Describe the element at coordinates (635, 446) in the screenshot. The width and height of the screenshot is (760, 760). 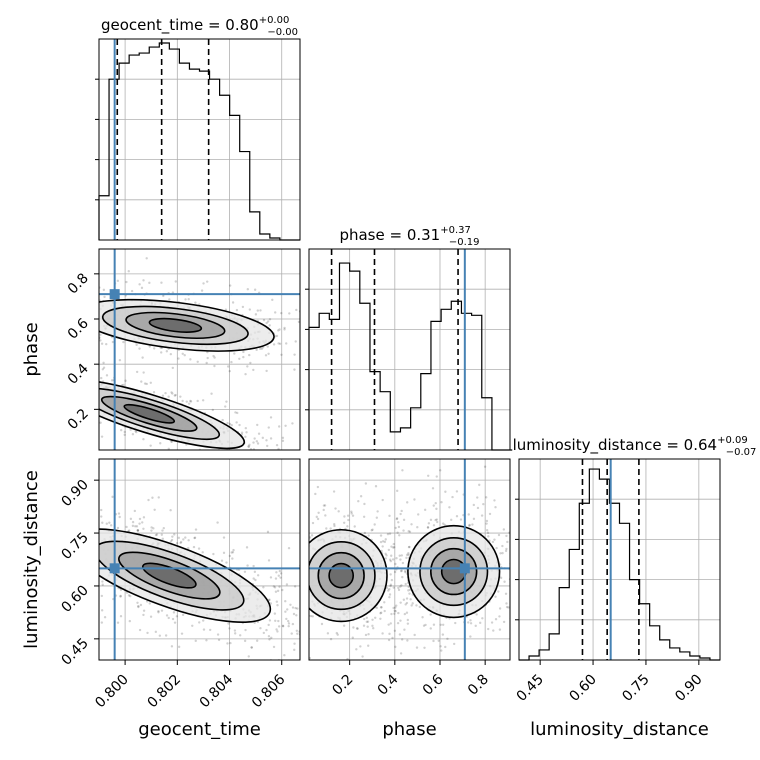
I see `panel-title: luminosity_distance = 0.64+0.09 −0.07` at that location.